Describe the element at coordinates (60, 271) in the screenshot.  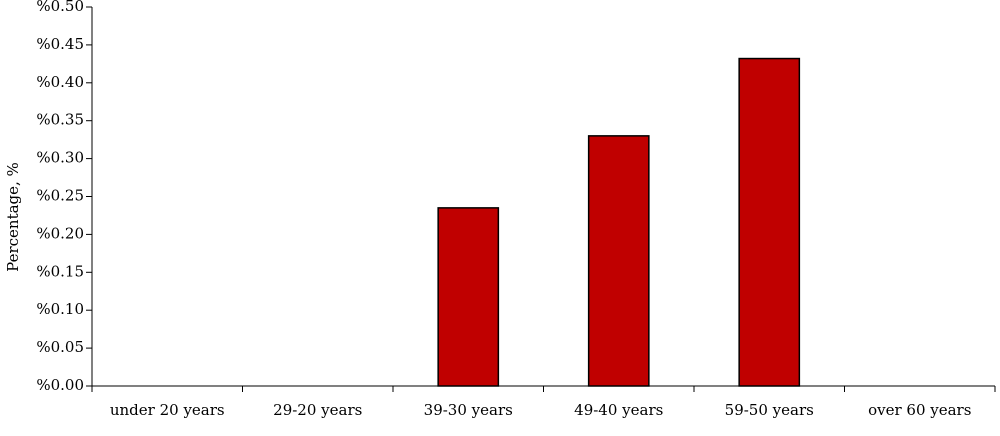
I see `y-tick-label: %0.15` at that location.